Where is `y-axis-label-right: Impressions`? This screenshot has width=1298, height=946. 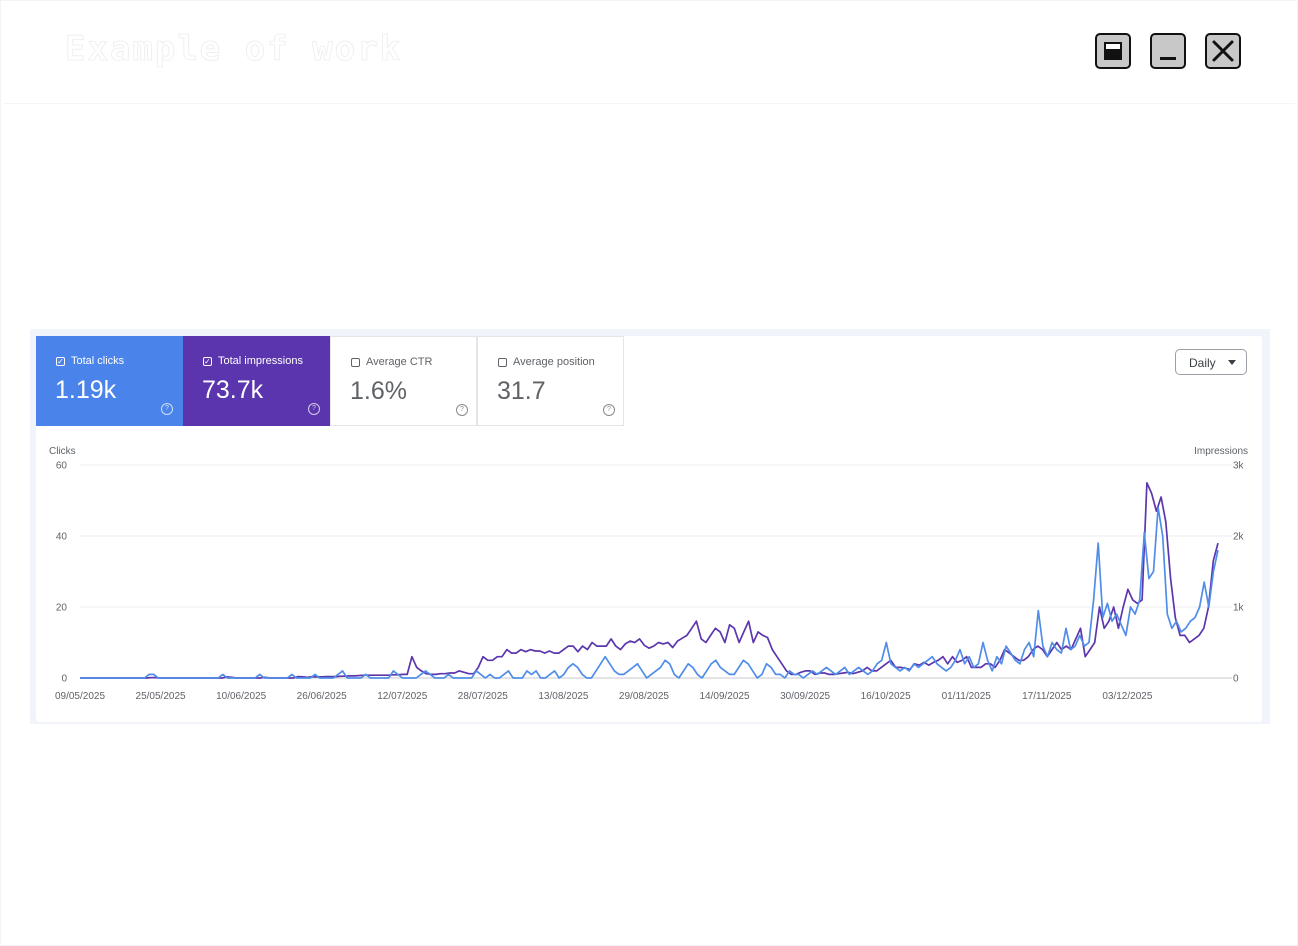
y-axis-label-right: Impressions is located at coordinates (1221, 451).